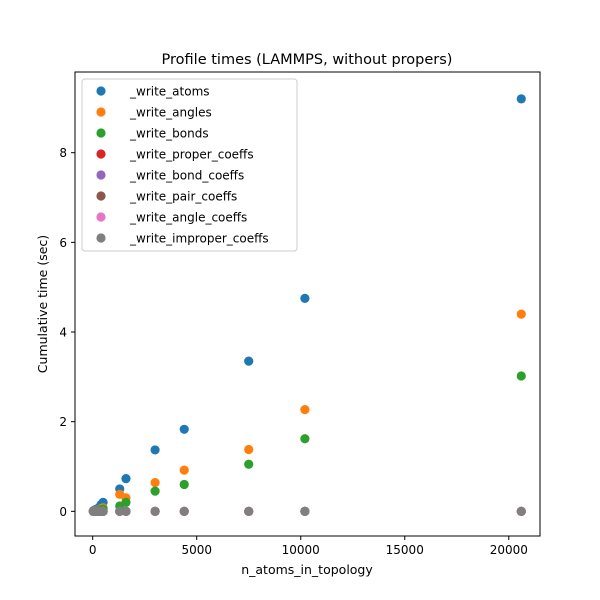  I want to click on legend-label: _write_bond_coeffs, so click(186, 176).